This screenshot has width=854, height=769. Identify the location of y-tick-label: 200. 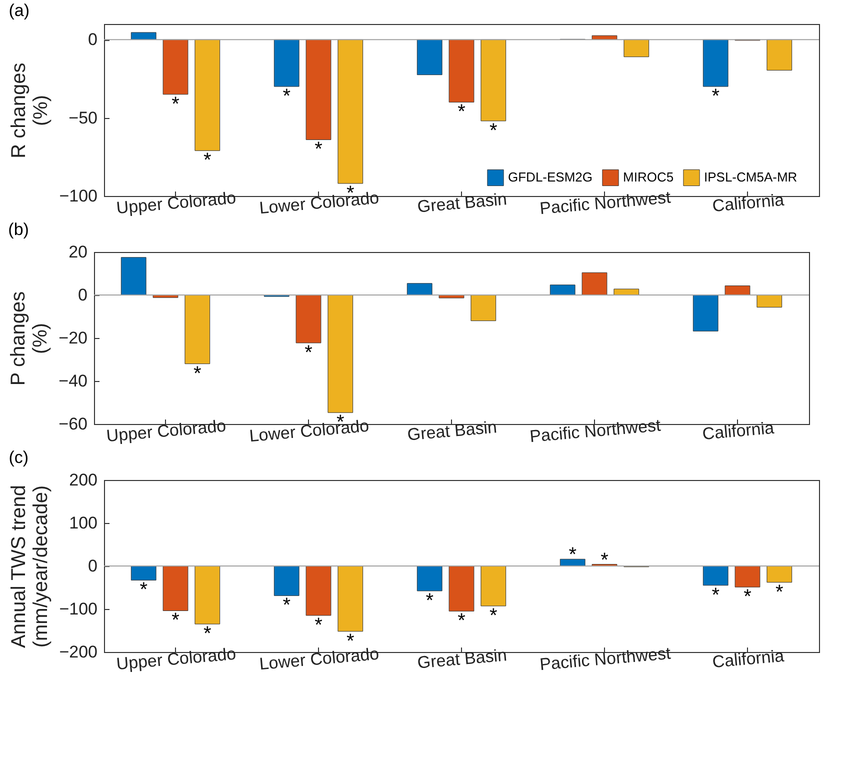
(83, 480).